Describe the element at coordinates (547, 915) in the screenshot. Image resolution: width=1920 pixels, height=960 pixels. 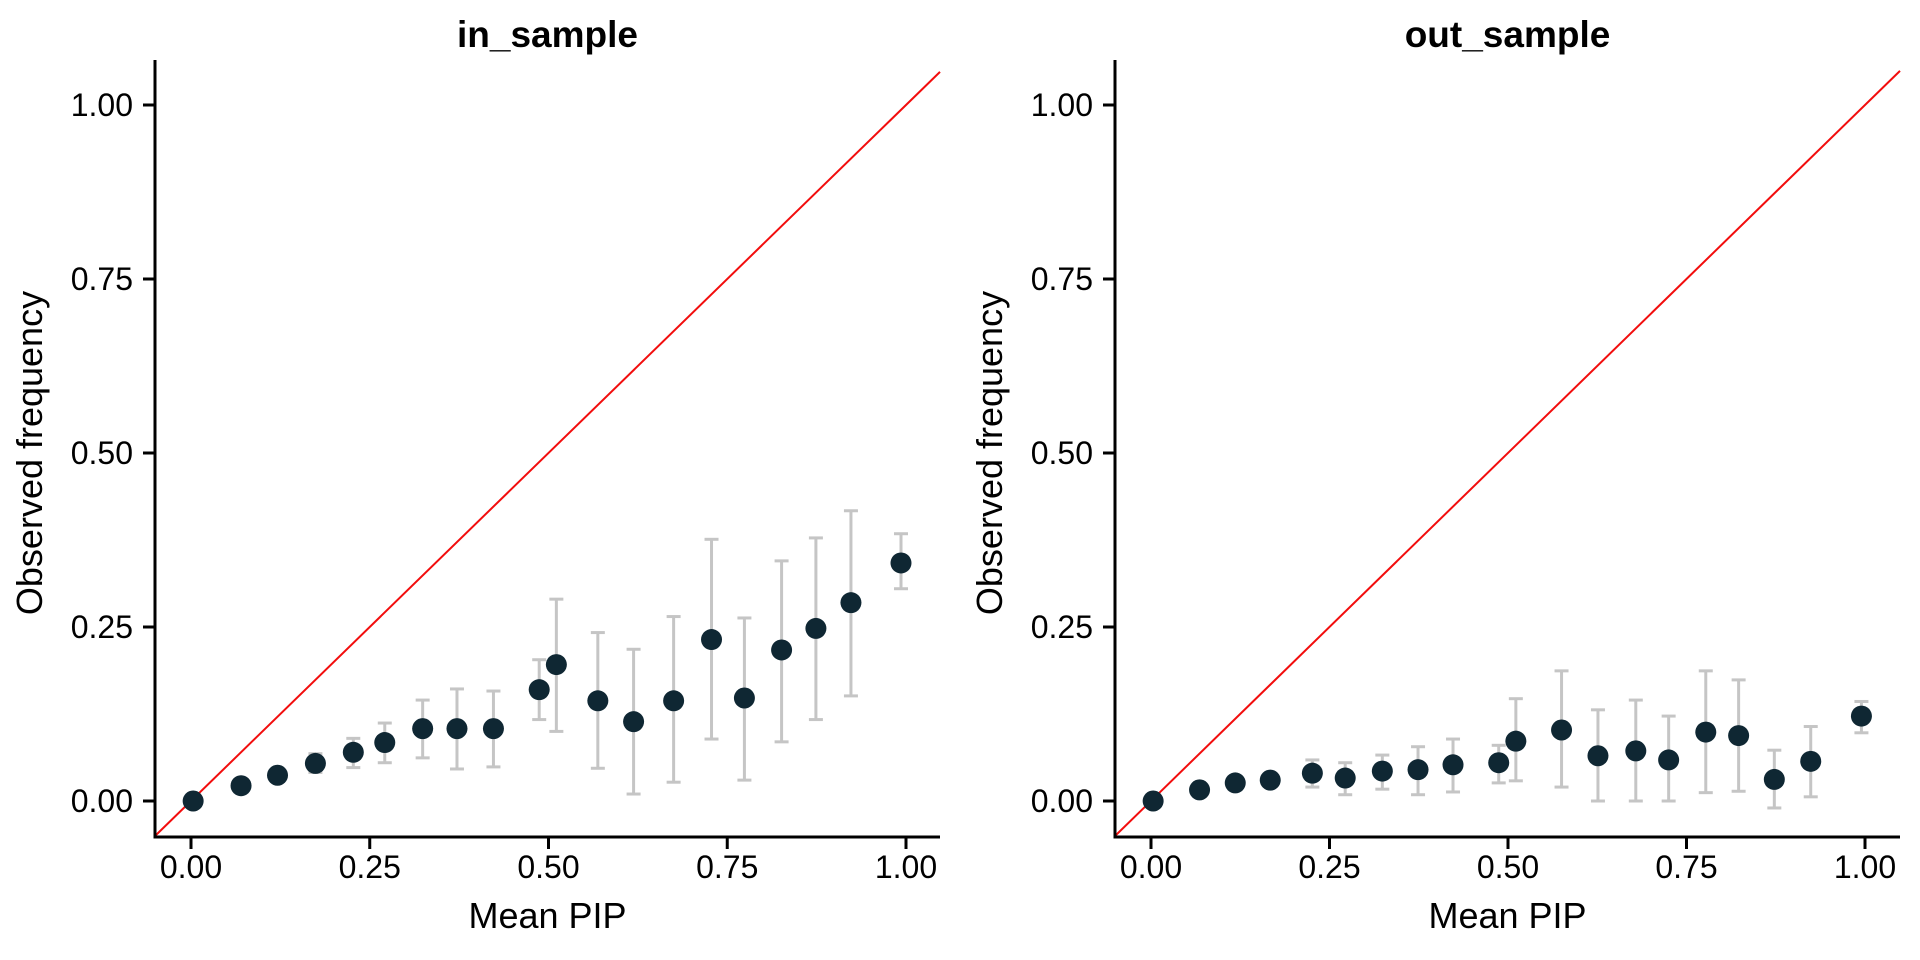
I see `x-axis-title-left: Mean PIP` at that location.